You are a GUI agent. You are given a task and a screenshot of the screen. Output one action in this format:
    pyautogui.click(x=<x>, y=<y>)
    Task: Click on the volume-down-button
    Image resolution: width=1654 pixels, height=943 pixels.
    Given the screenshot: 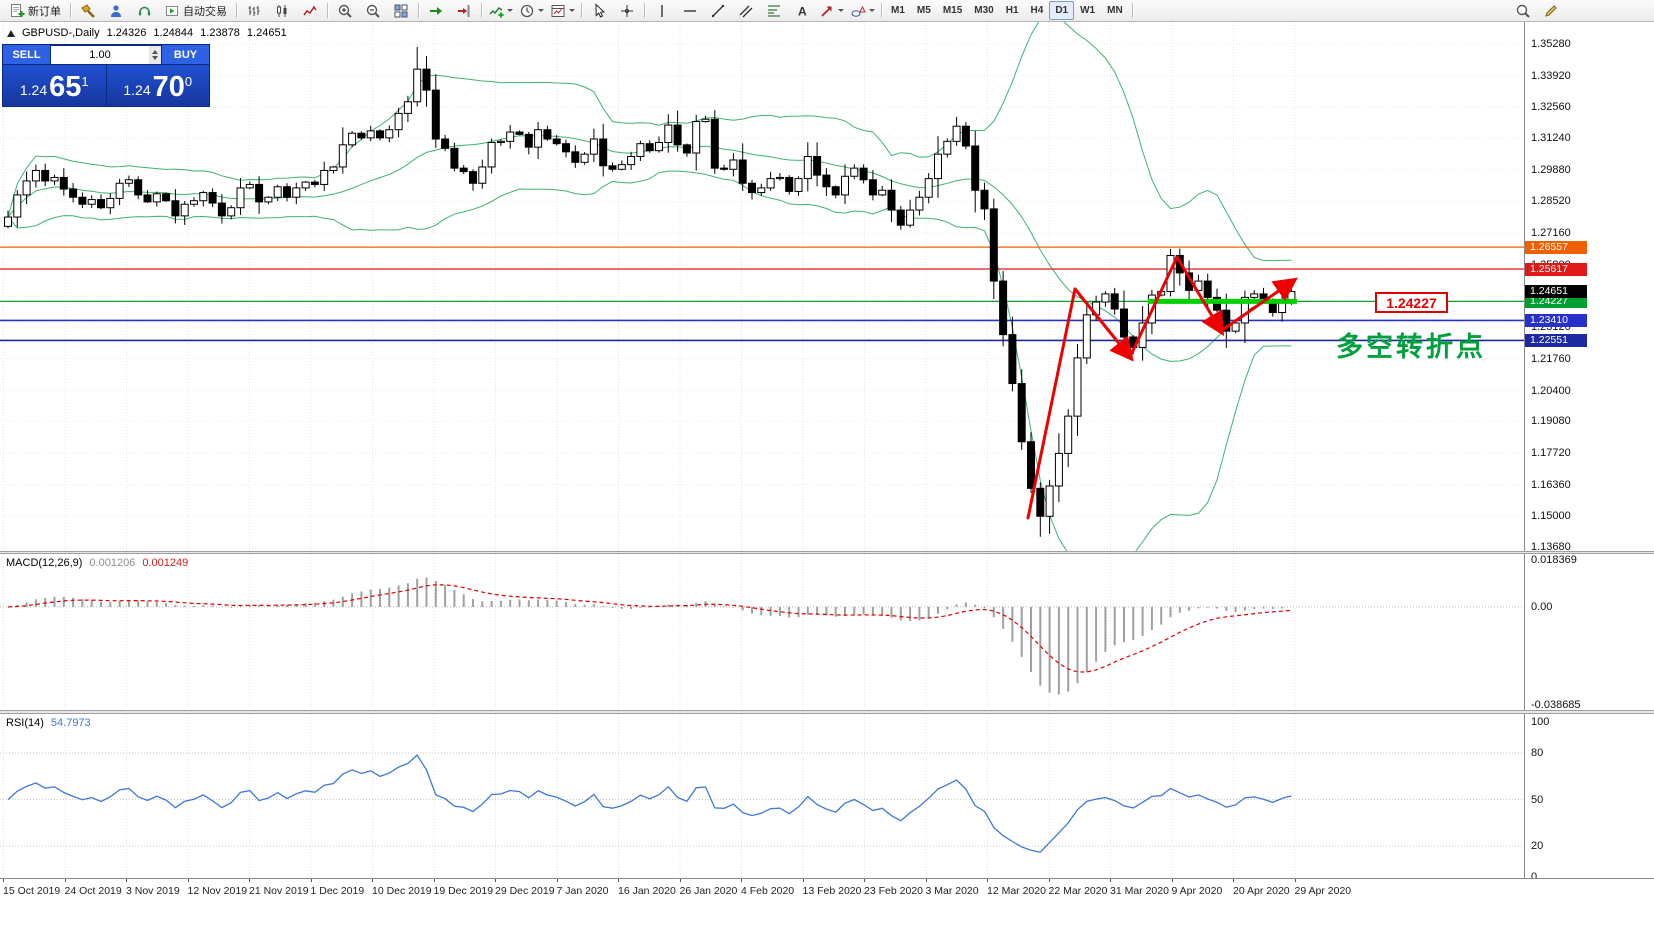 What is the action you would take?
    pyautogui.click(x=155, y=58)
    